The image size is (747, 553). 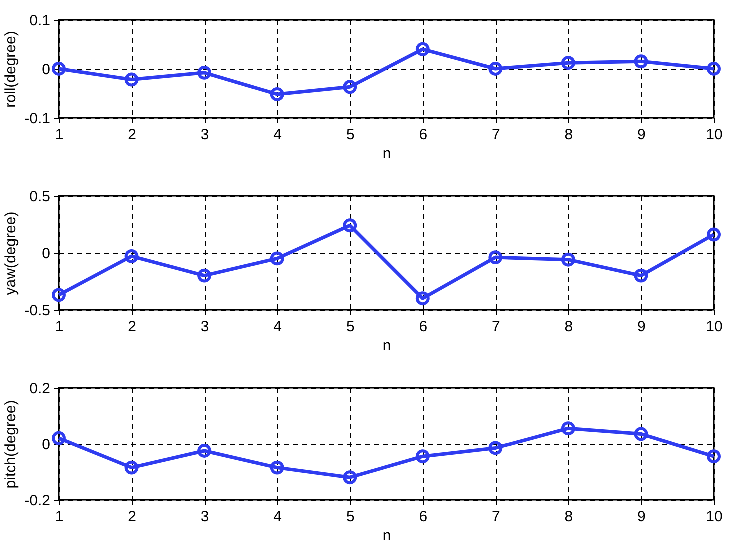 I want to click on y-axis-title: roll(degree), so click(x=11, y=69).